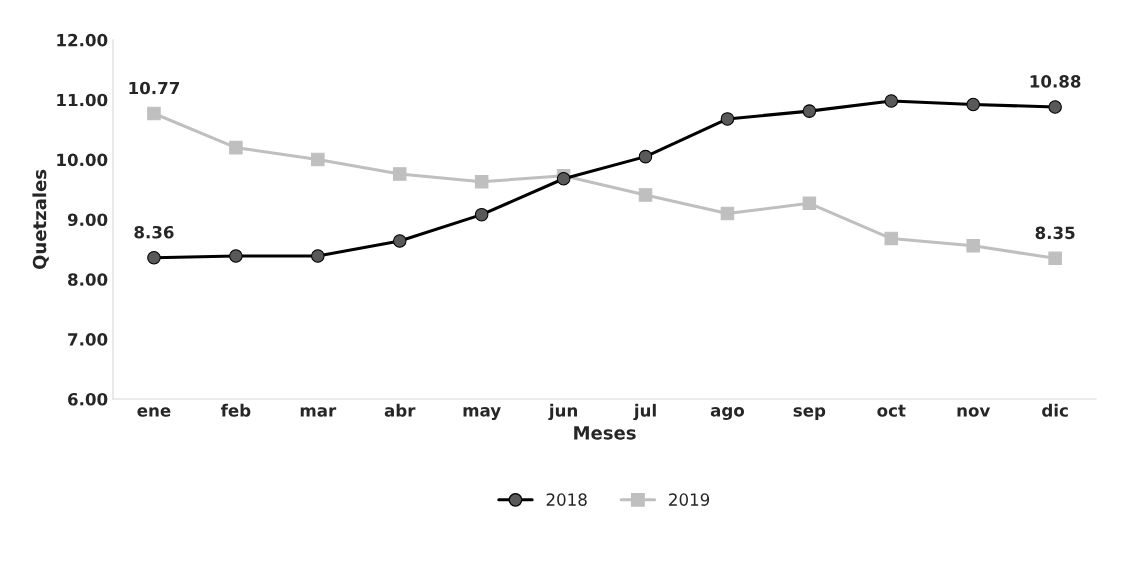 This screenshot has width=1130, height=570. What do you see at coordinates (727, 413) in the screenshot?
I see `x-tick-label: ago` at bounding box center [727, 413].